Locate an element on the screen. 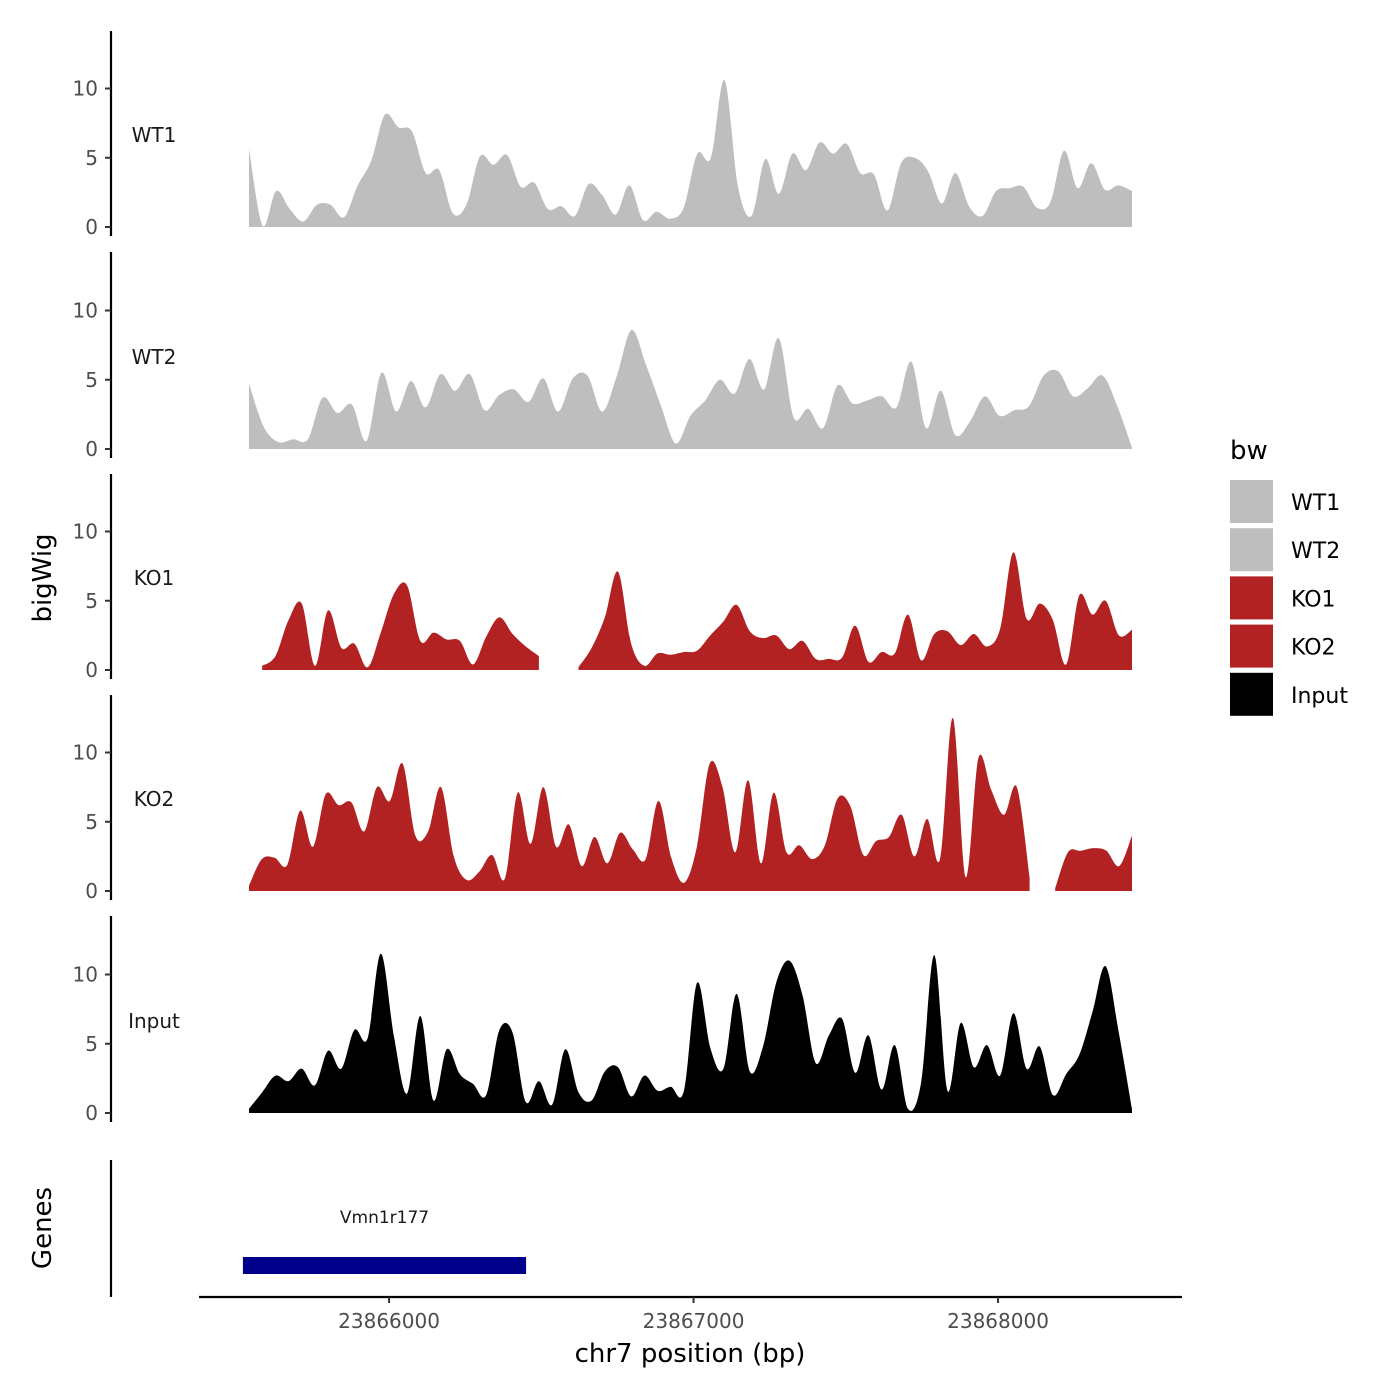  genes-layer: Genes Vmn1r177 is located at coordinates (277, 1228).